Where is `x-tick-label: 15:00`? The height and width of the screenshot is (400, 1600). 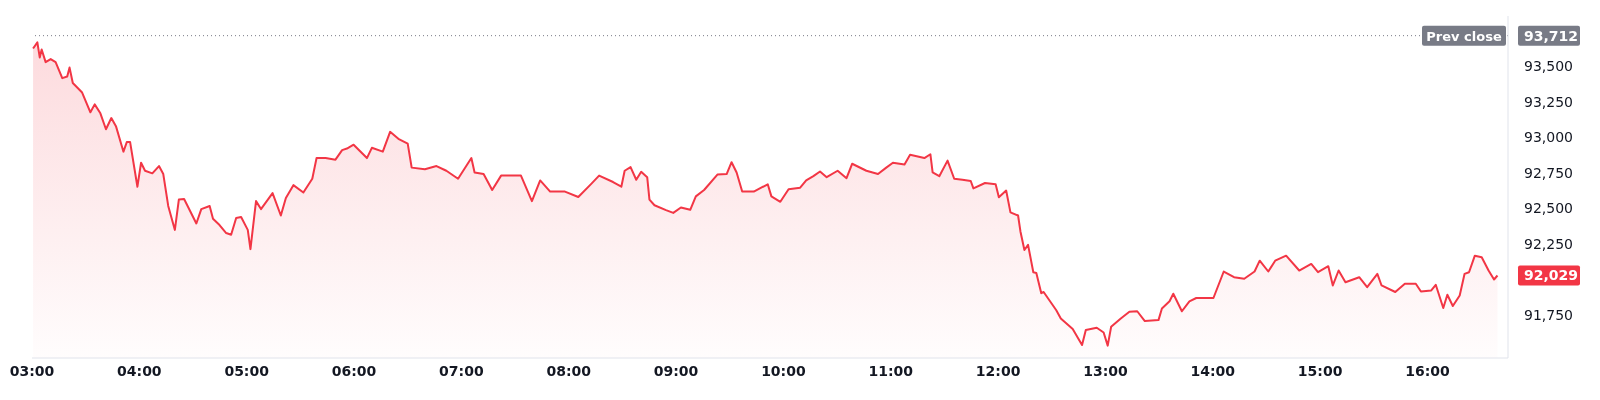
x-tick-label: 15:00 is located at coordinates (1320, 370).